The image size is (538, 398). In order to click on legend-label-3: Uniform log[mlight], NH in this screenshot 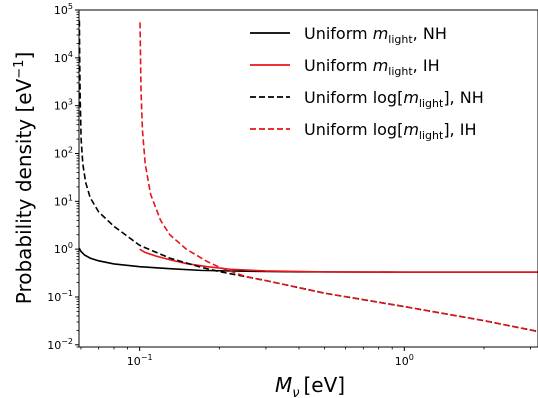, I will do `click(394, 99)`.